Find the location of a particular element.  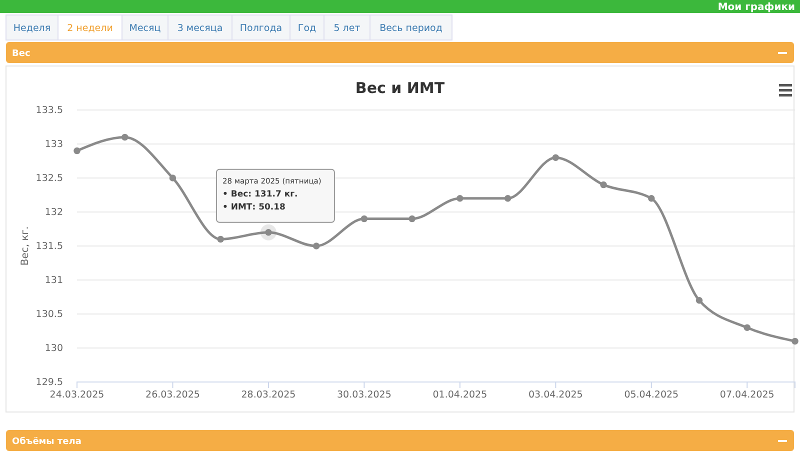

y-tick-label: 130 is located at coordinates (53, 348).